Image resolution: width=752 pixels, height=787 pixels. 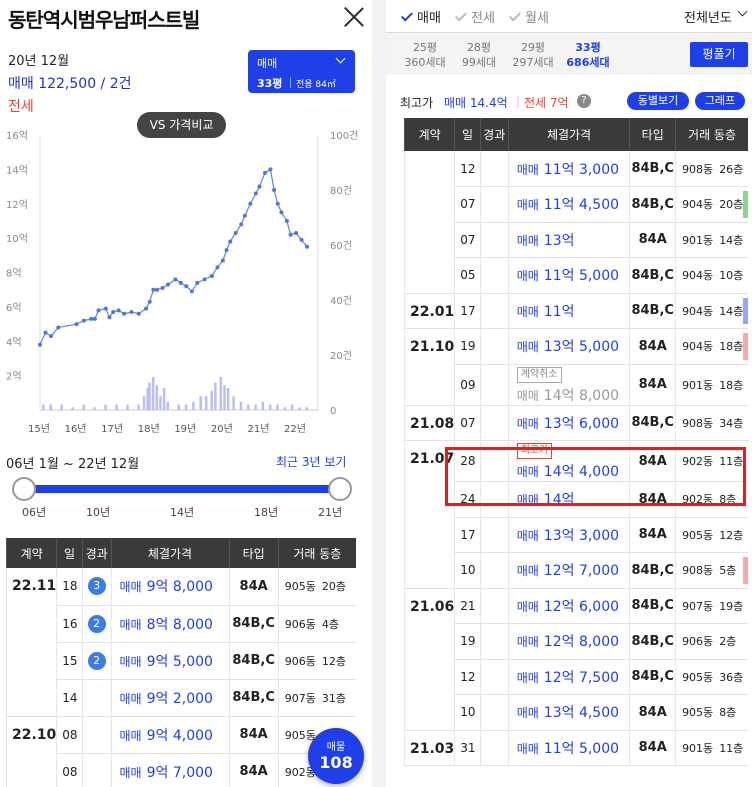 I want to click on dong-floor-cell: 908동 26층, so click(x=711, y=169).